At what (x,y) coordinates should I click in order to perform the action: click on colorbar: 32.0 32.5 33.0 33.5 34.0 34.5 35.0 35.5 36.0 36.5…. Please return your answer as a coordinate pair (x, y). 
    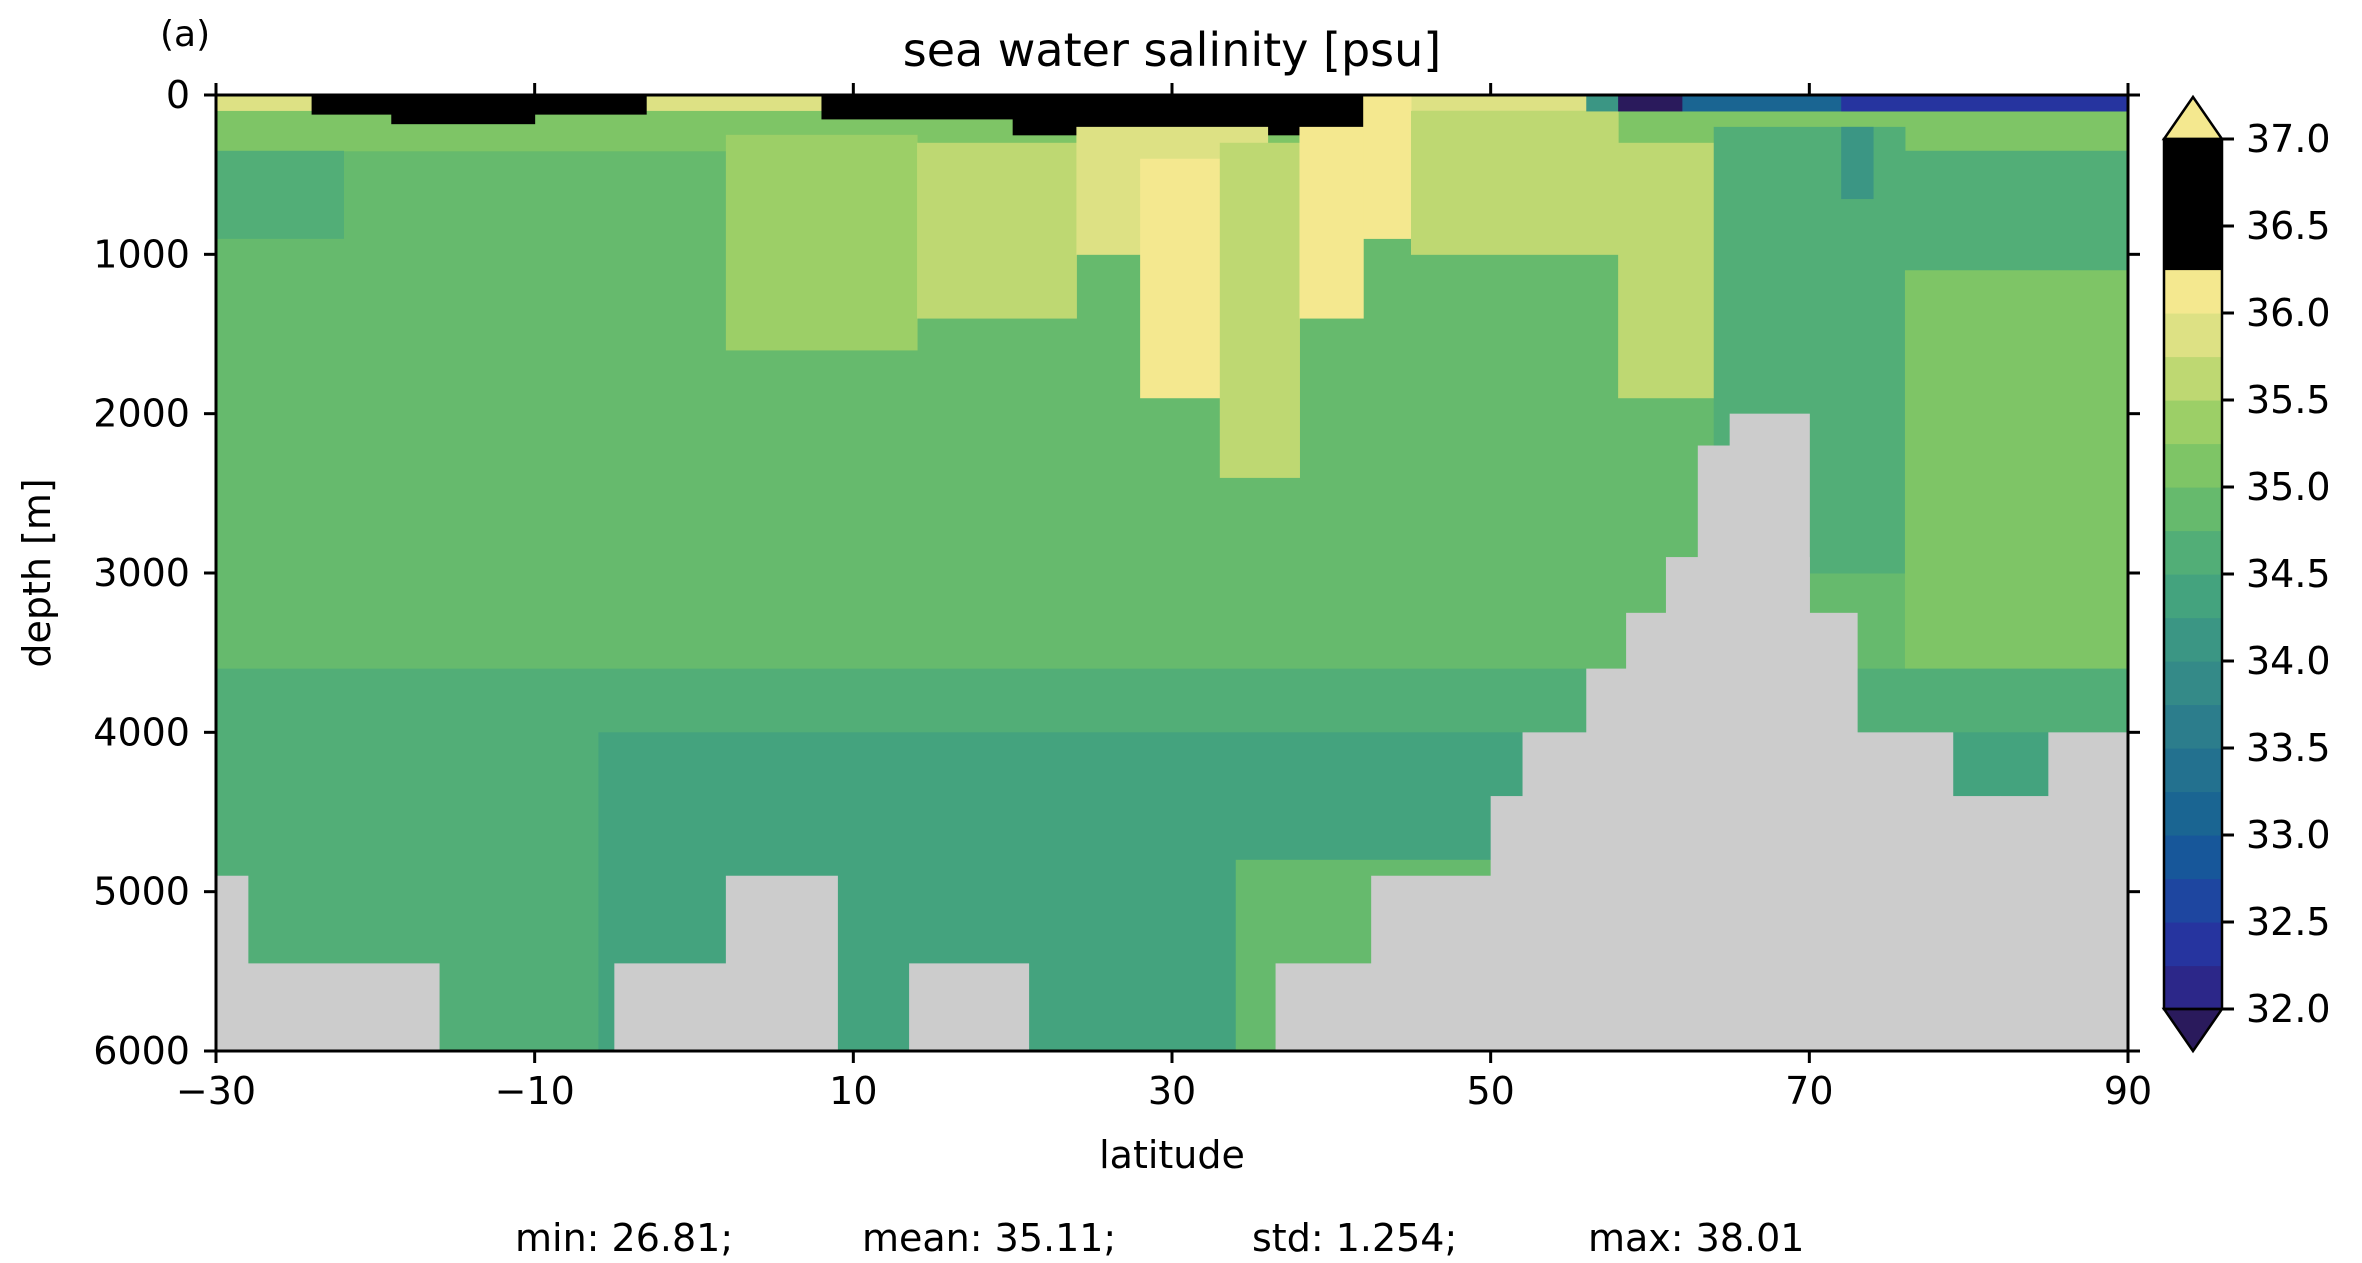
    Looking at the image, I should click on (2246, 574).